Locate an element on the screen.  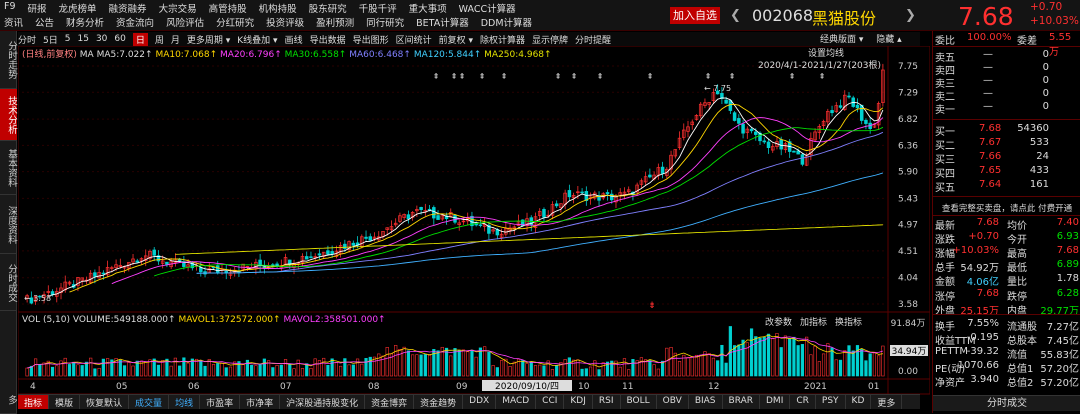
menu-item: 投资评级 is located at coordinates (285, 23).